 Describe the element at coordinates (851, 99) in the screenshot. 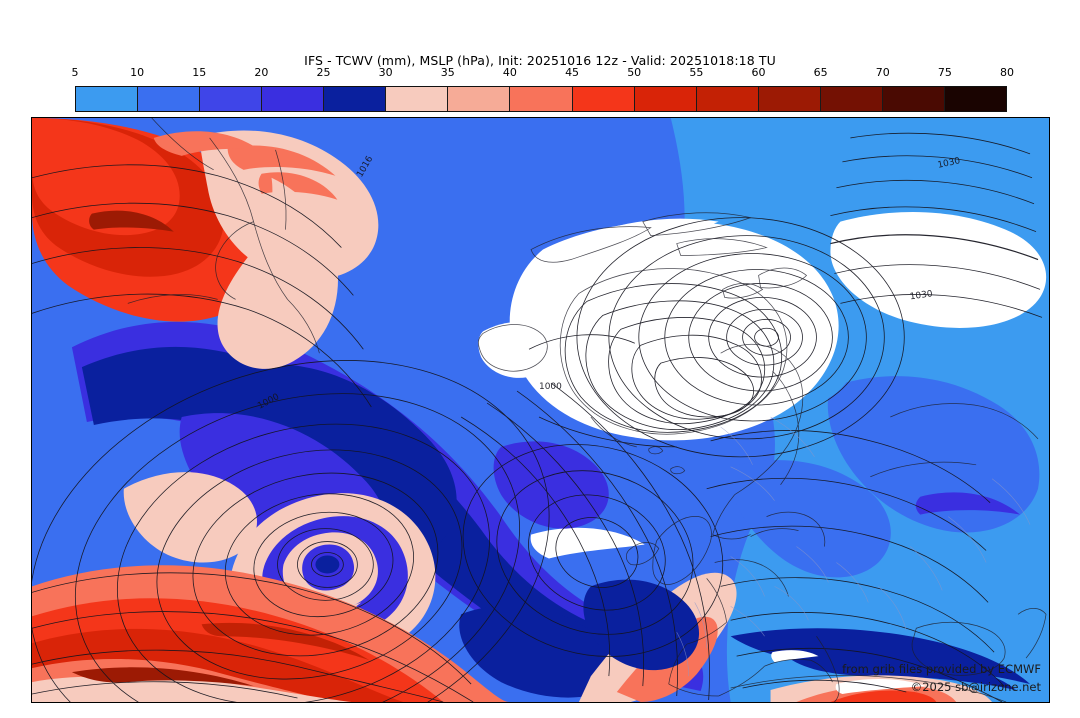

I see `colorbar-swatch-maroon` at that location.